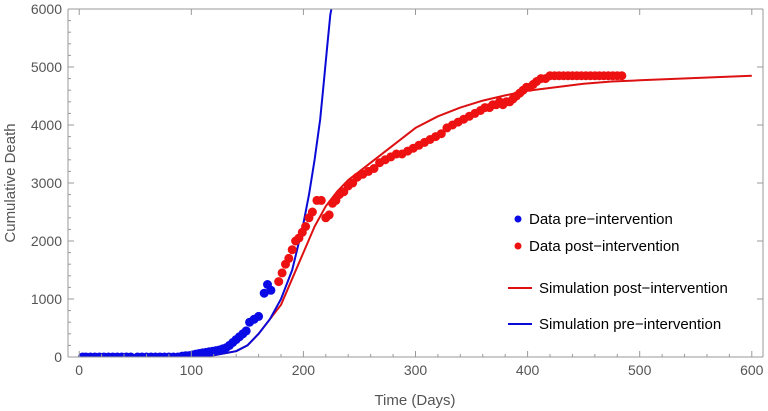 Image resolution: width=768 pixels, height=411 pixels. Describe the element at coordinates (414, 400) in the screenshot. I see `x-axis-title: Time (Days)` at that location.